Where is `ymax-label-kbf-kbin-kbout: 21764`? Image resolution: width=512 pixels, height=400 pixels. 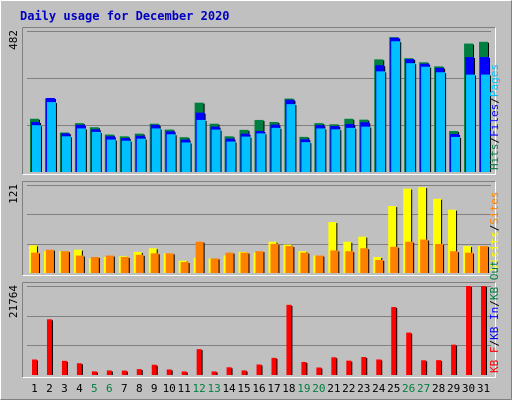 ymax-label-kbf-kbin-kbout: 21764 is located at coordinates (13, 301).